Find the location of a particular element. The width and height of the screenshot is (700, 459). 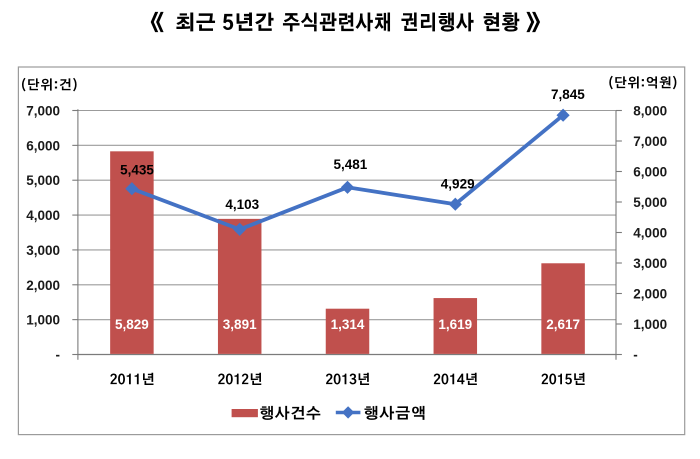

svg-text: 8,000 is located at coordinates (650, 111).